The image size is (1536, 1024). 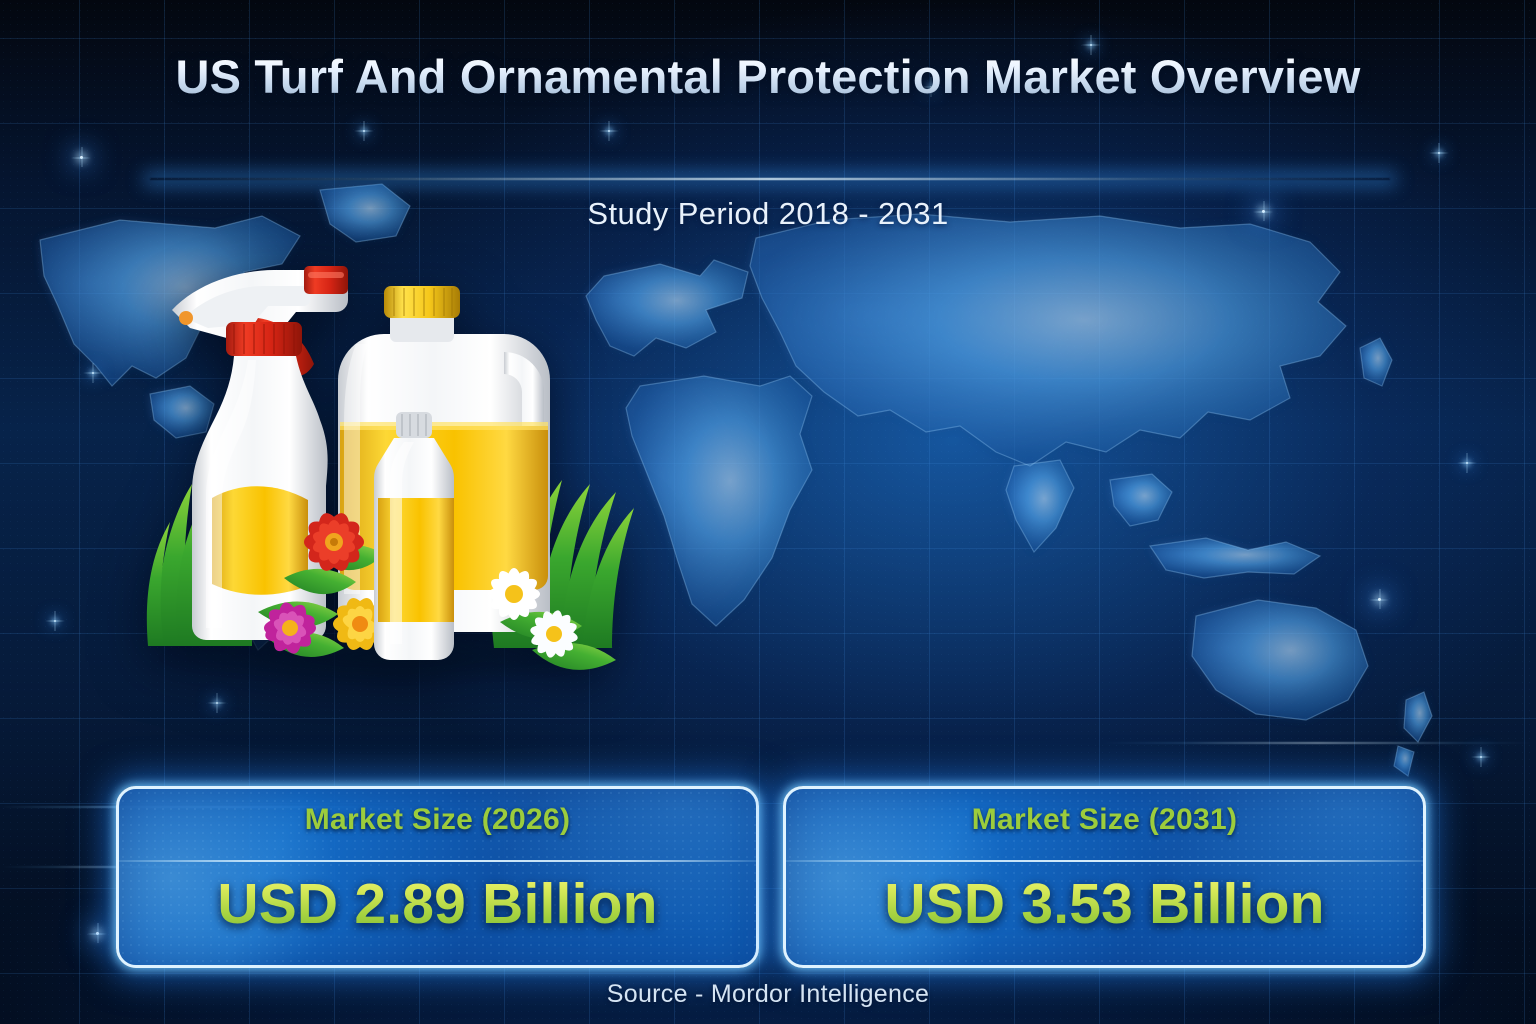 What do you see at coordinates (437, 819) in the screenshot?
I see `card-label-2026: Market Size (2026)` at bounding box center [437, 819].